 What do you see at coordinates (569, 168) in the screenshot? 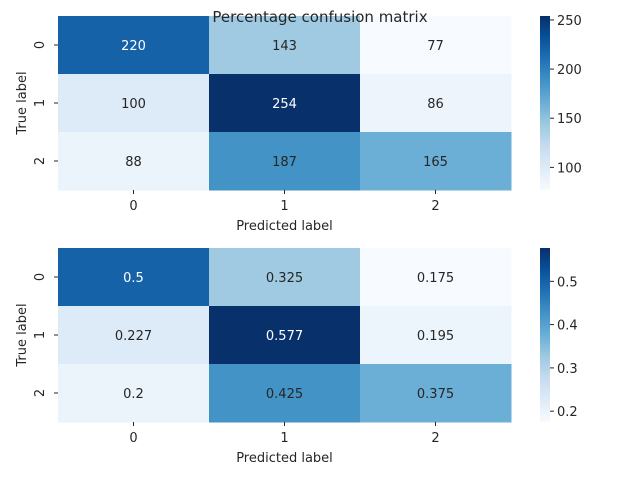
I see `colorbar-tick-label: 100` at bounding box center [569, 168].